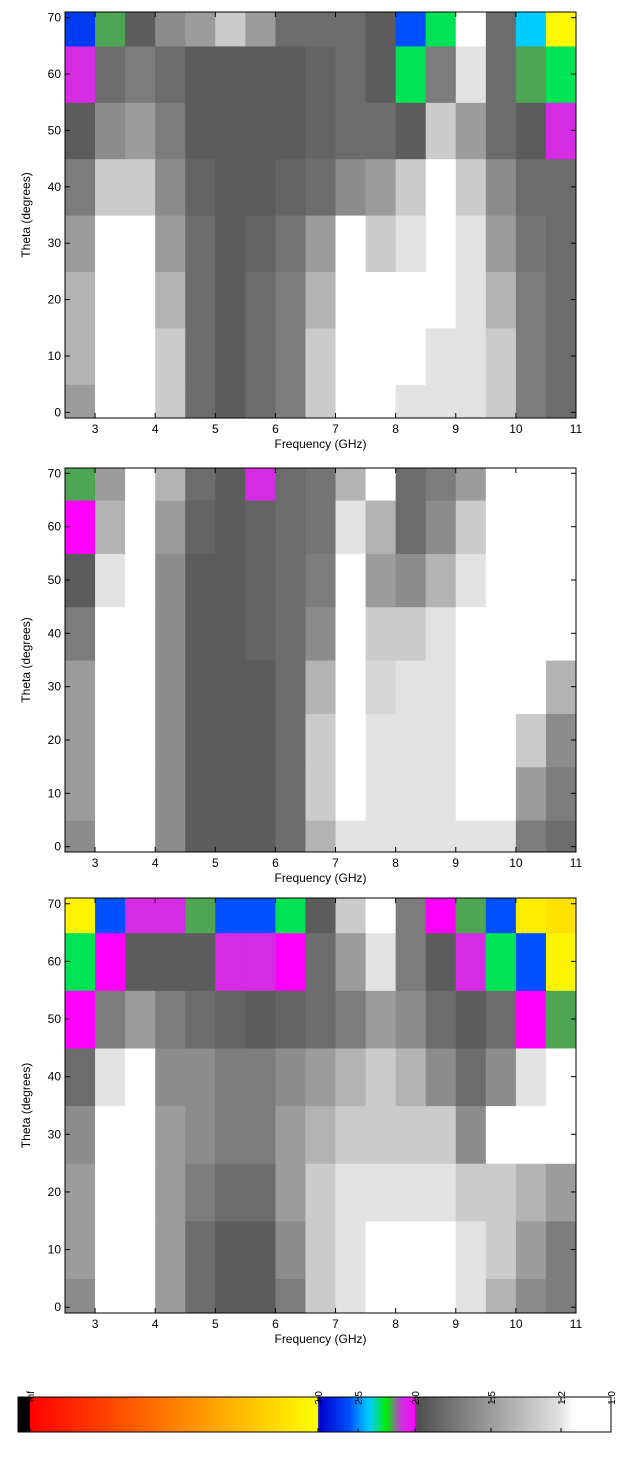  Describe the element at coordinates (55, 473) in the screenshot. I see `y-tick-label: 70` at that location.